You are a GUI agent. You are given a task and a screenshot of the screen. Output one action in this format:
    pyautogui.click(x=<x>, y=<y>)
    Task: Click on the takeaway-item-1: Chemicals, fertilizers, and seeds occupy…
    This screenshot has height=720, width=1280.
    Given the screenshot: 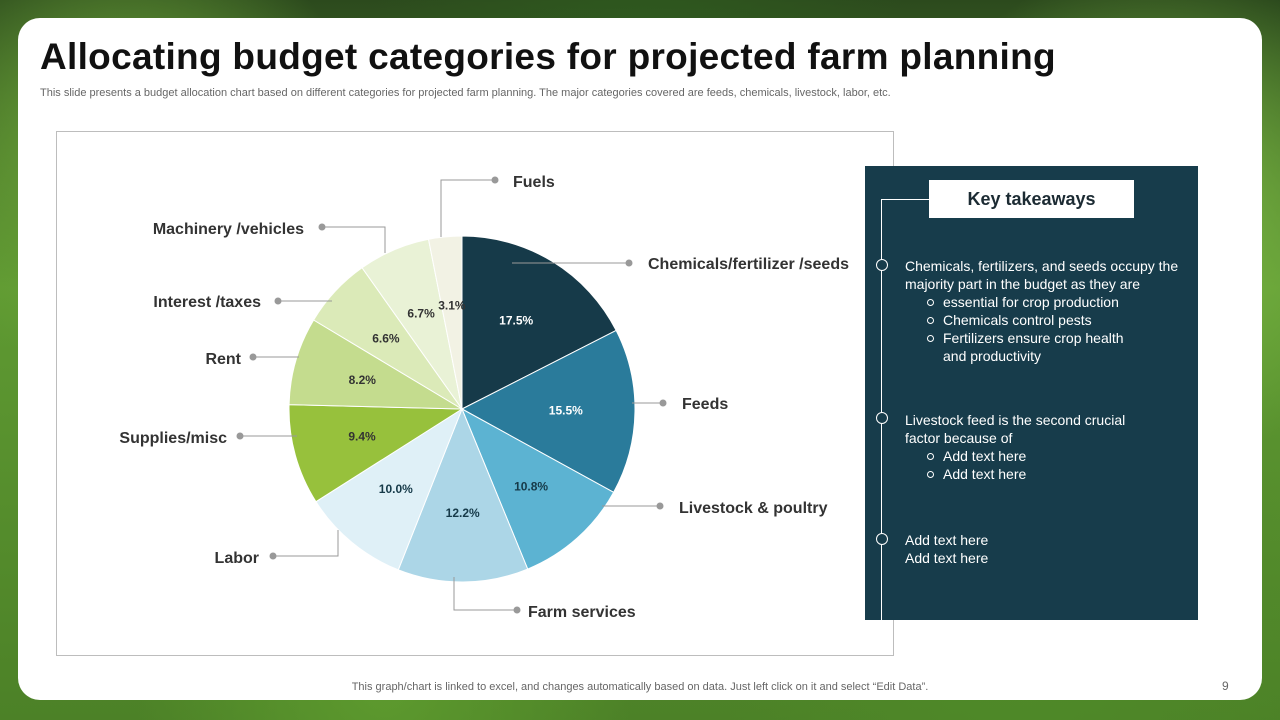 What is the action you would take?
    pyautogui.click(x=1050, y=311)
    